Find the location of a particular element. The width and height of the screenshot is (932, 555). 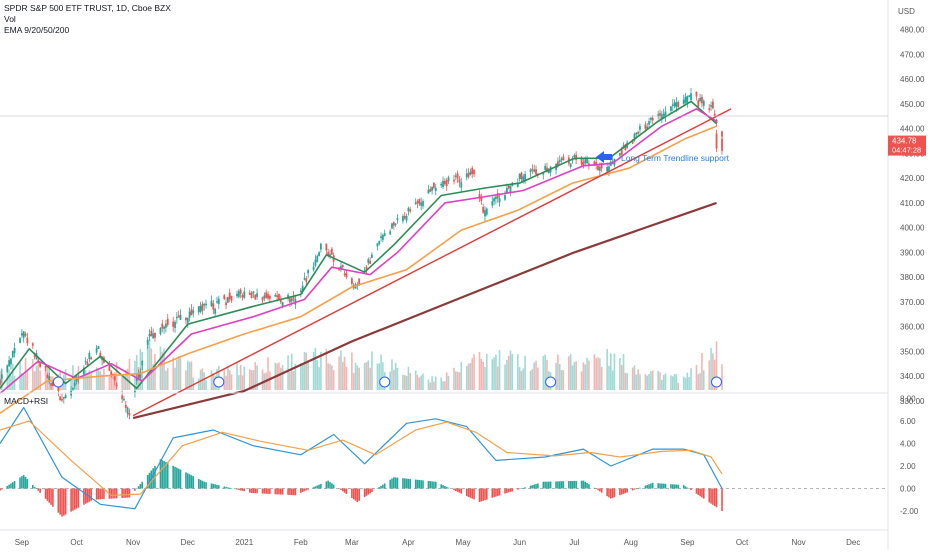

time-tick-label: Aug is located at coordinates (631, 542).